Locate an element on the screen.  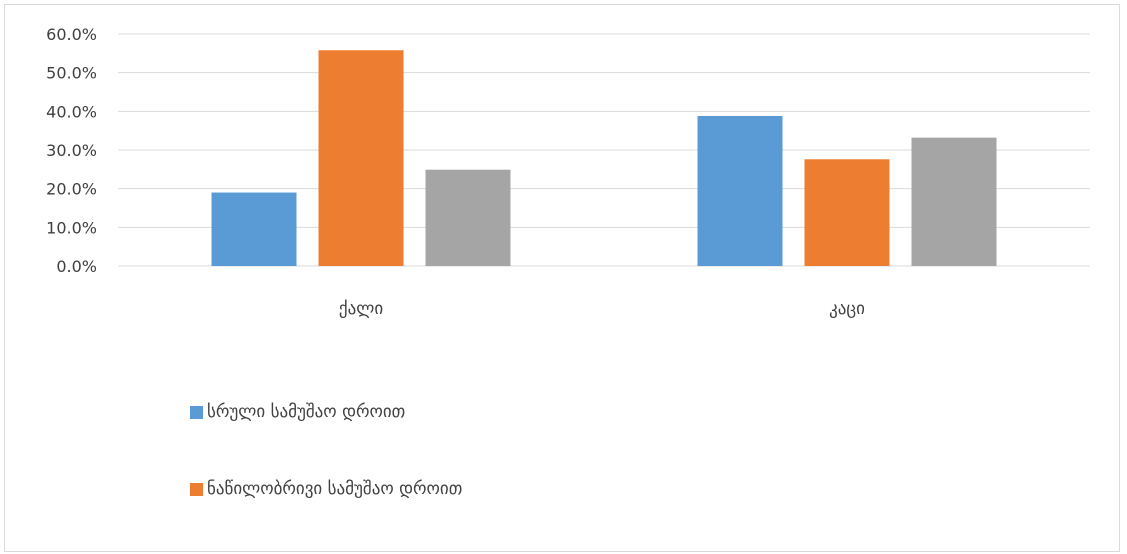
legend-label-series-2: ნაწილობრივი სამუშაო დროით is located at coordinates (335, 489).